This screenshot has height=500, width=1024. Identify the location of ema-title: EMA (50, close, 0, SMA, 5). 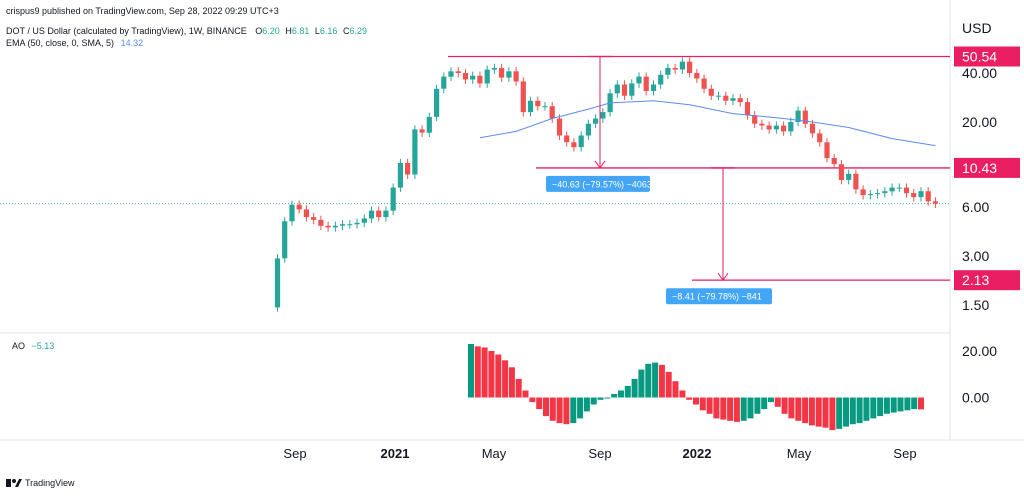
(60, 43).